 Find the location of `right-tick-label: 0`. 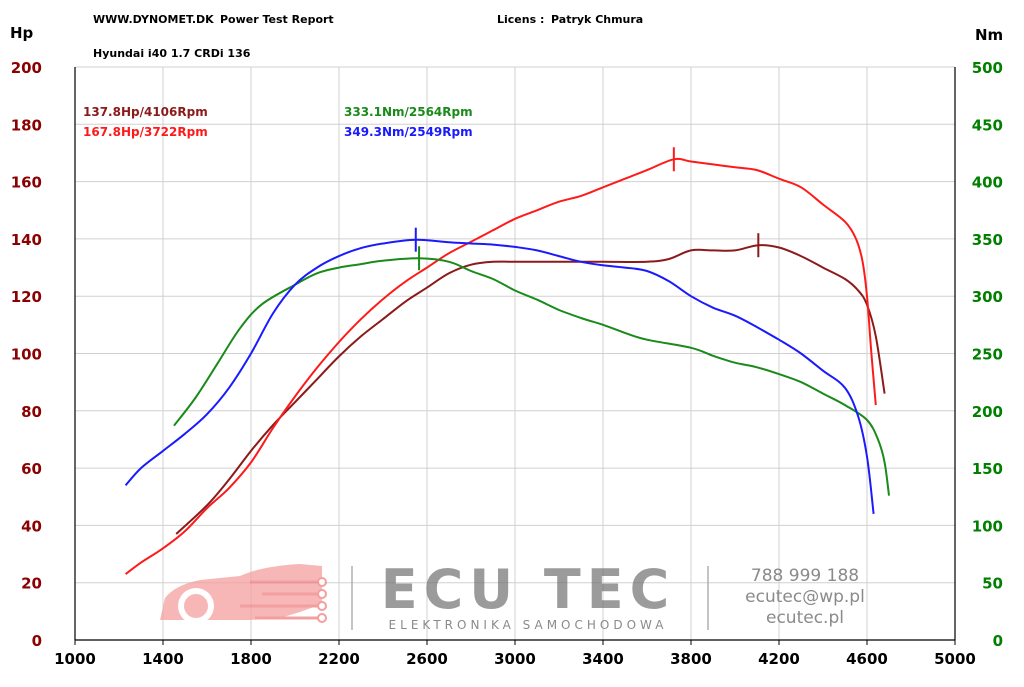

right-tick-label: 0 is located at coordinates (998, 641).